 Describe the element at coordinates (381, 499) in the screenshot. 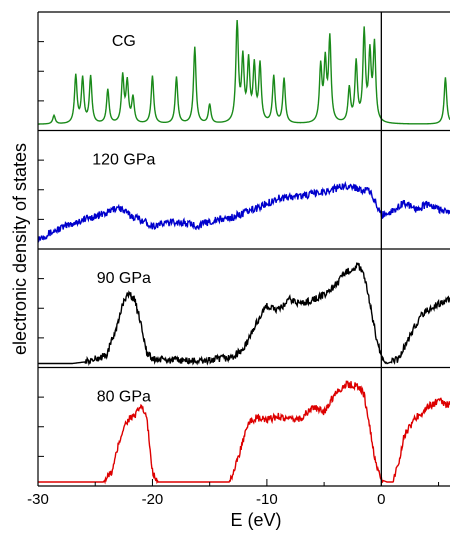

I see `x-tick-label: 0` at that location.